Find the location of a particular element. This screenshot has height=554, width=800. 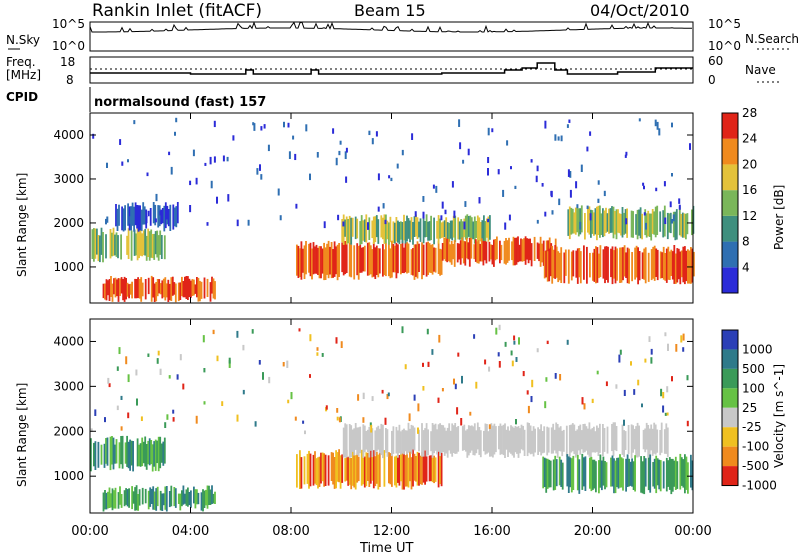

x-tick-label: 12:00 is located at coordinates (391, 531).